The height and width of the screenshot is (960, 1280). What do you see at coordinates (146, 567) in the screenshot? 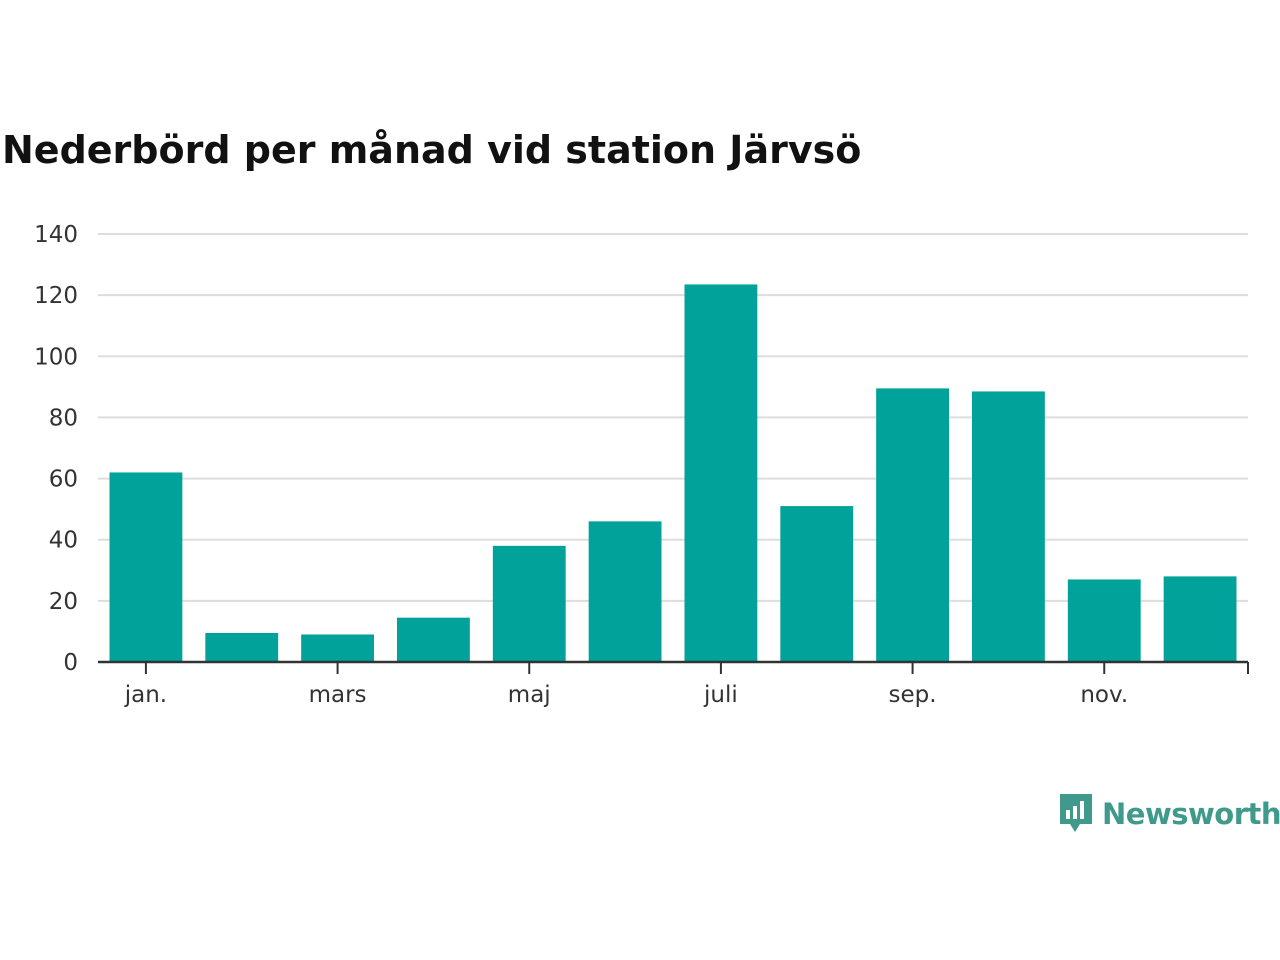
I see `bar-jan` at bounding box center [146, 567].